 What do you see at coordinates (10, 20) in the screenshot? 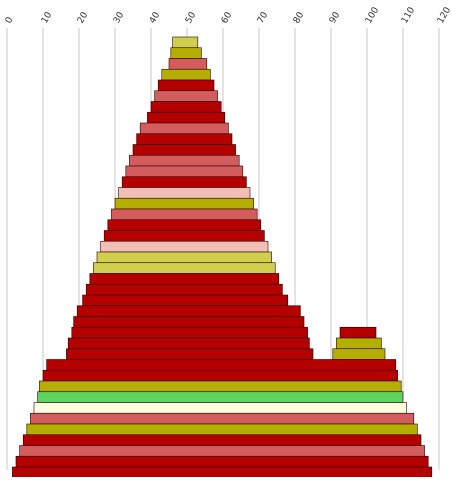
I see `x-tick-label: 0` at bounding box center [10, 20].